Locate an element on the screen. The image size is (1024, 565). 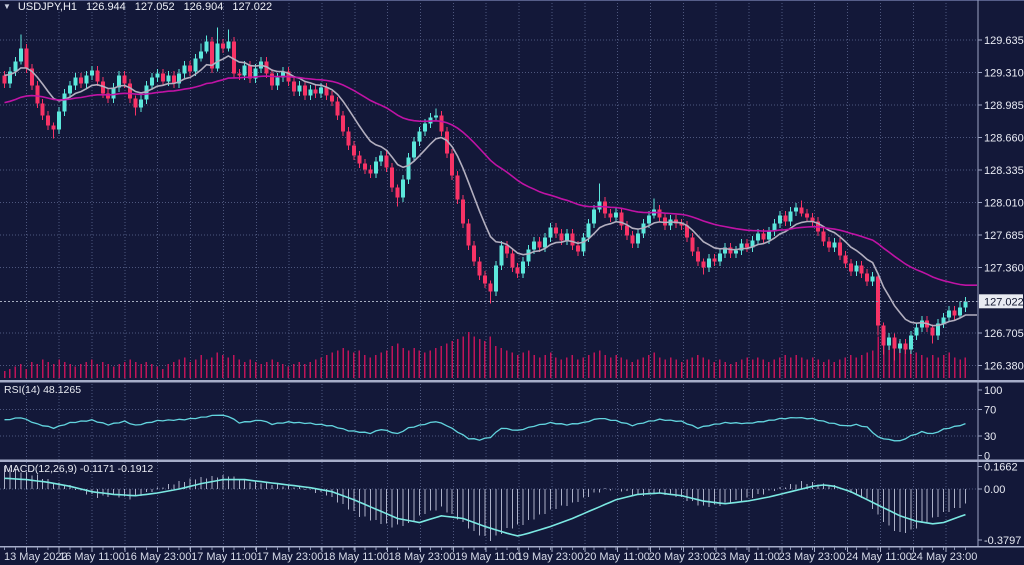
rsi-tick-label: 0 is located at coordinates (987, 457).